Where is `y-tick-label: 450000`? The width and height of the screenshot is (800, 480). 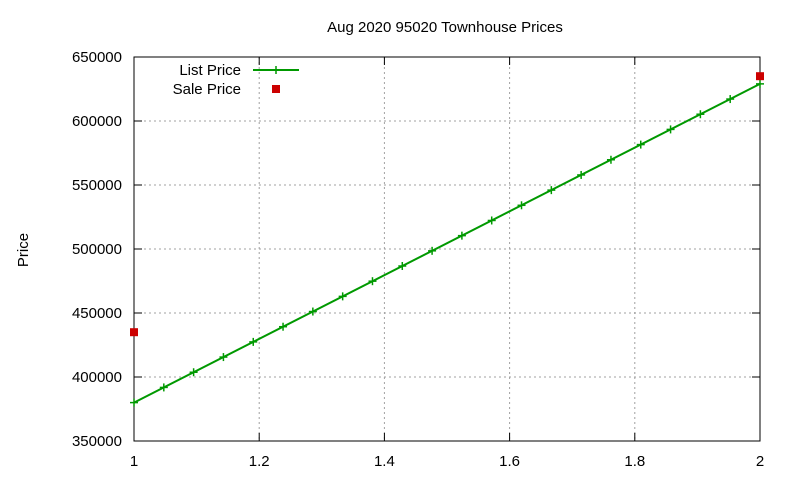
y-tick-label: 450000 is located at coordinates (97, 313).